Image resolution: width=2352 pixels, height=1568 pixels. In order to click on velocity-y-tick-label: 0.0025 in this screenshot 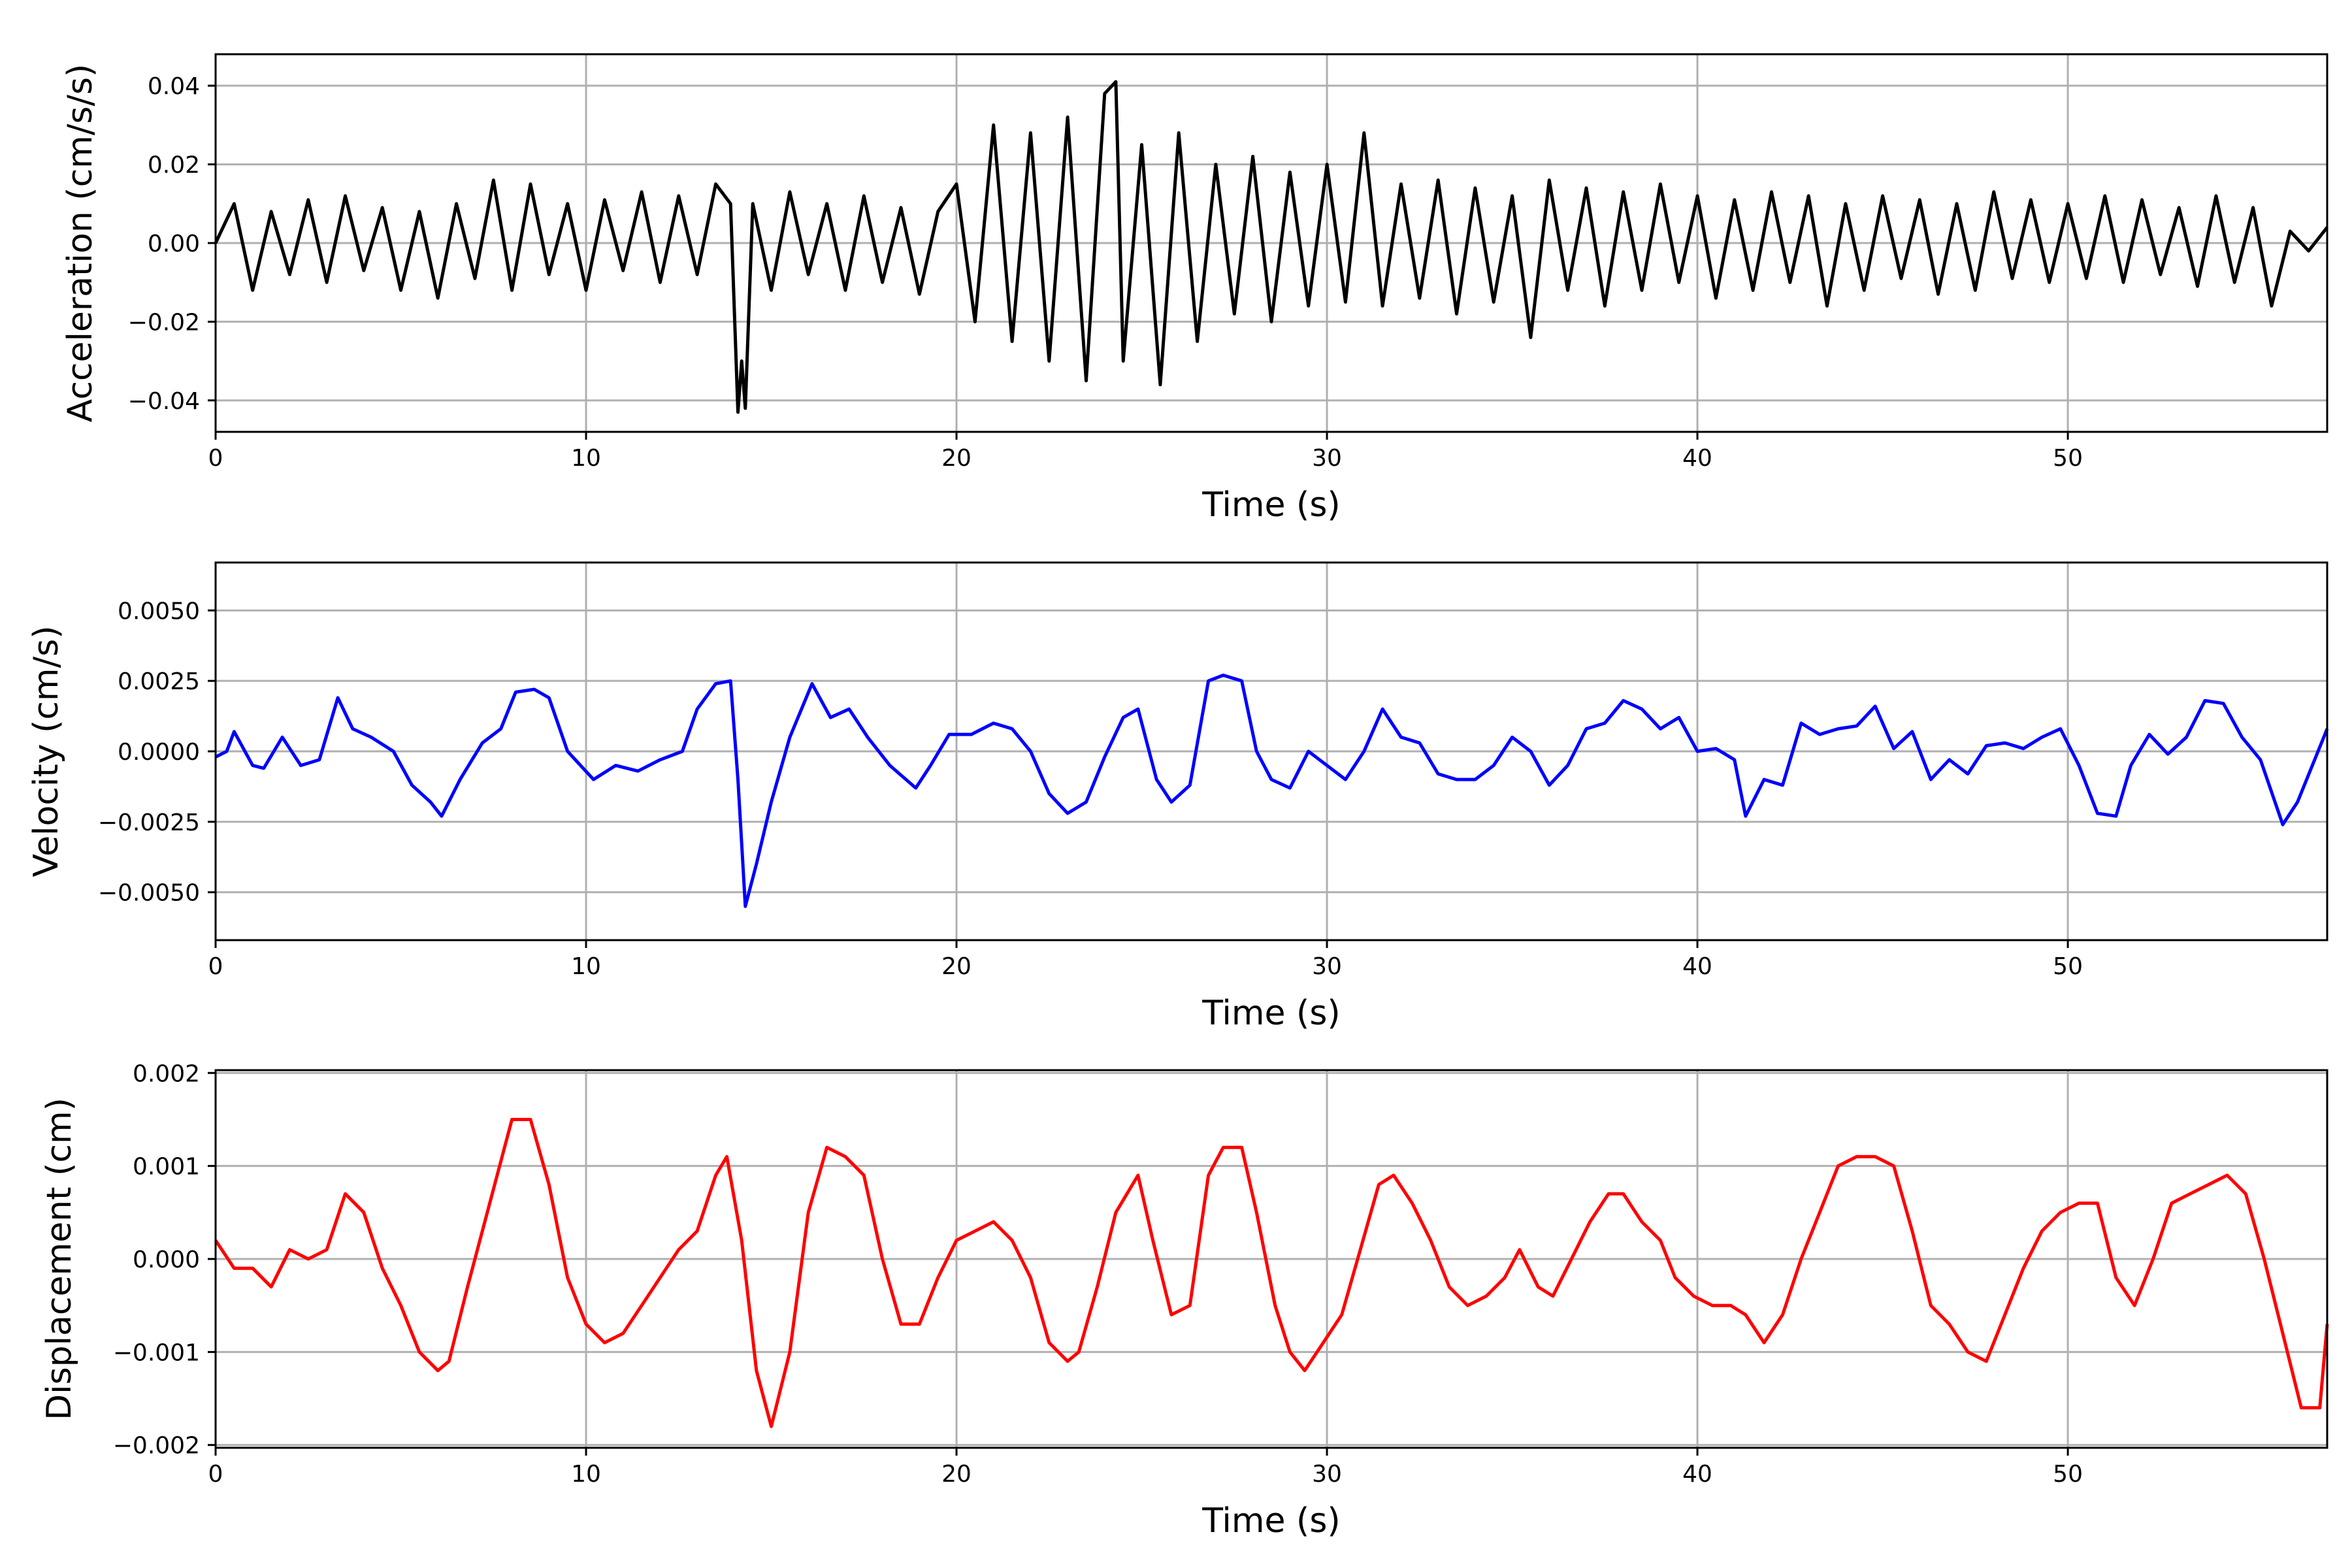, I will do `click(159, 681)`.